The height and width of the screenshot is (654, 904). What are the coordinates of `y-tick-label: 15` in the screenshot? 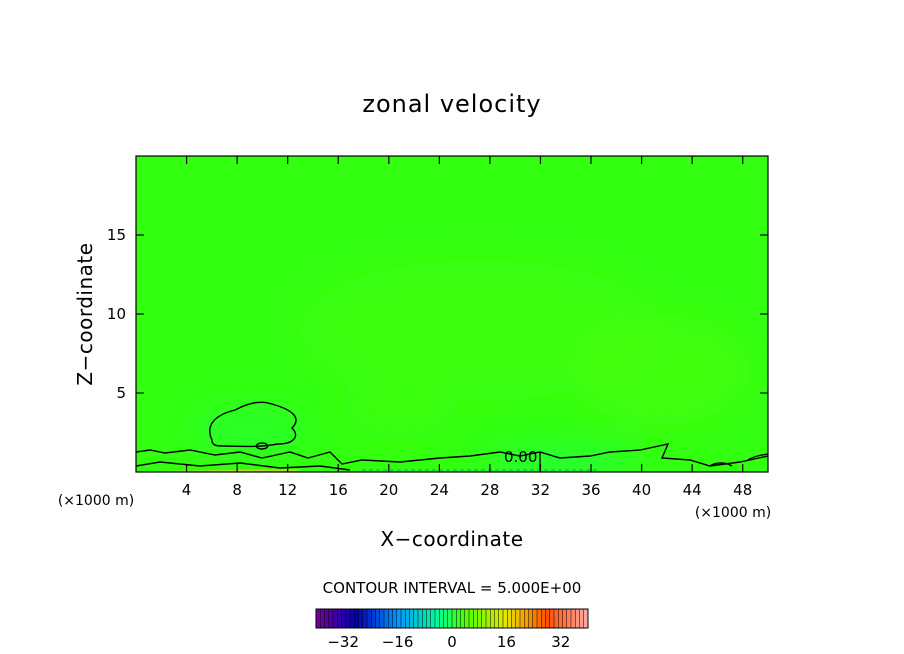 It's located at (116, 235).